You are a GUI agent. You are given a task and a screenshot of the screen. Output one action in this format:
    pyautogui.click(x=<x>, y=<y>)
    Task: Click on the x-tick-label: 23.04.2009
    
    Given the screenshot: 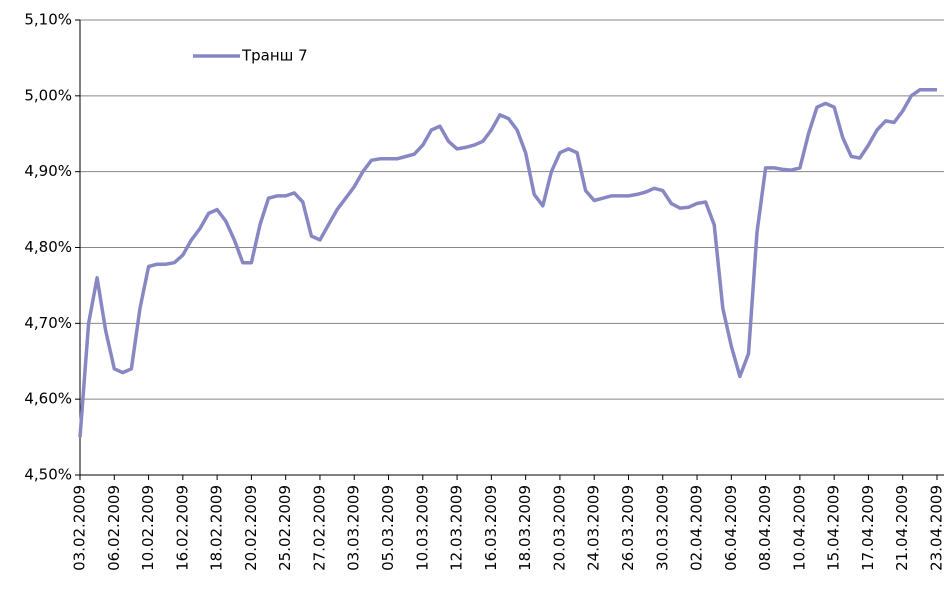 What is the action you would take?
    pyautogui.click(x=936, y=528)
    